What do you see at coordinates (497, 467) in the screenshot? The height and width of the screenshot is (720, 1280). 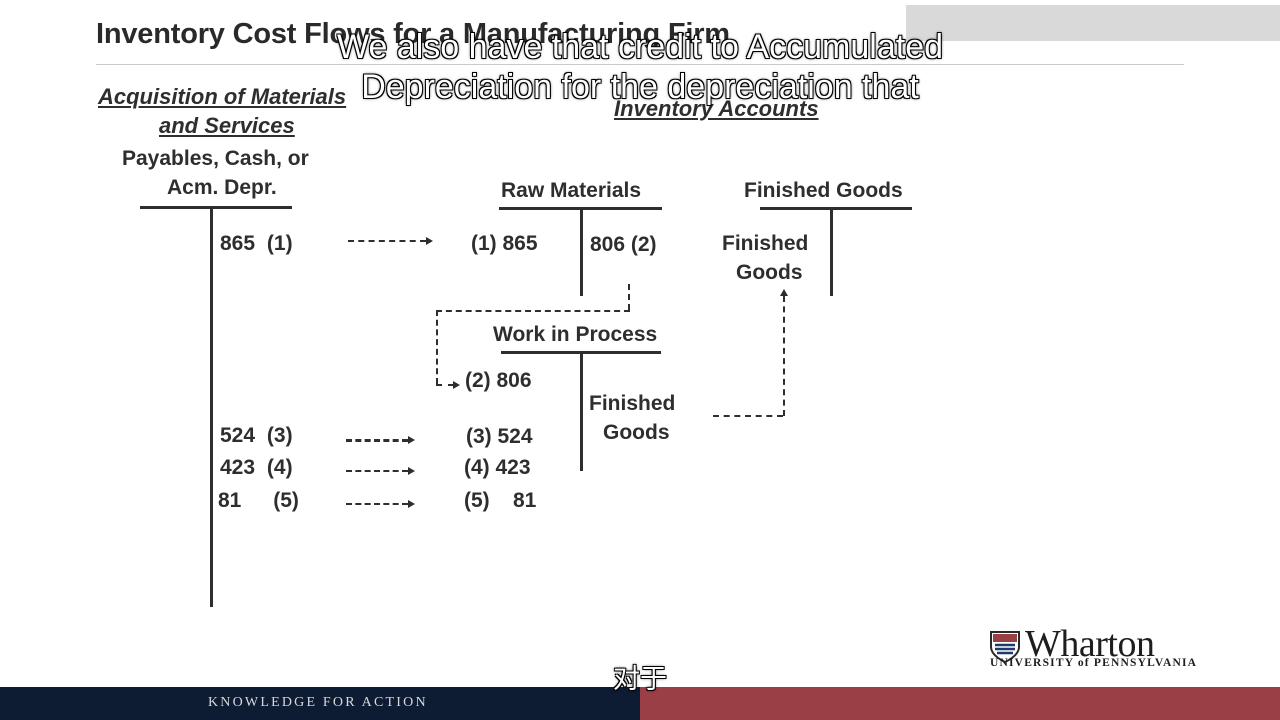 I see `wip-debit-4: (4) 423` at bounding box center [497, 467].